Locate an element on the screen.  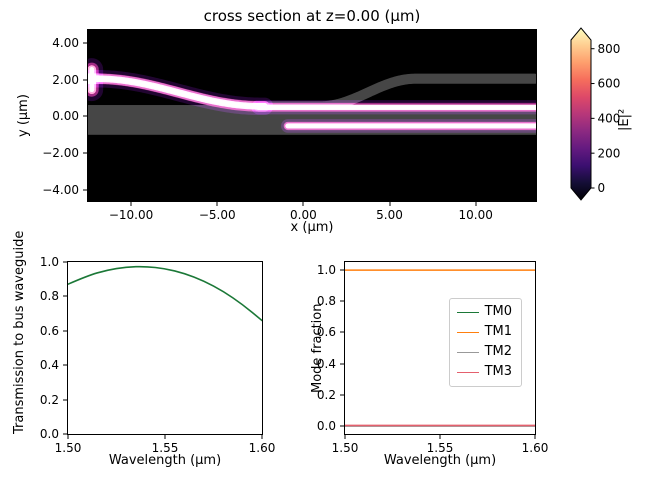
tm2-line-sample-icon is located at coordinates (467, 352).